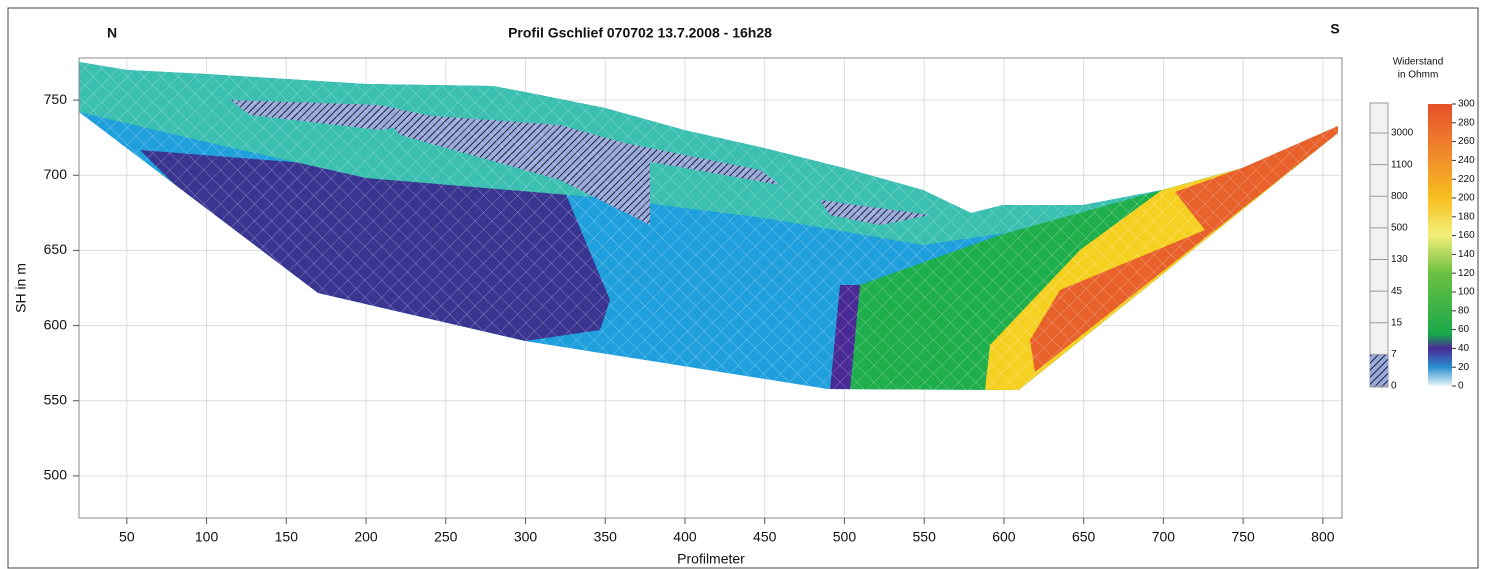 The image size is (1485, 569). I want to click on x-tick-label: 750, so click(1243, 537).